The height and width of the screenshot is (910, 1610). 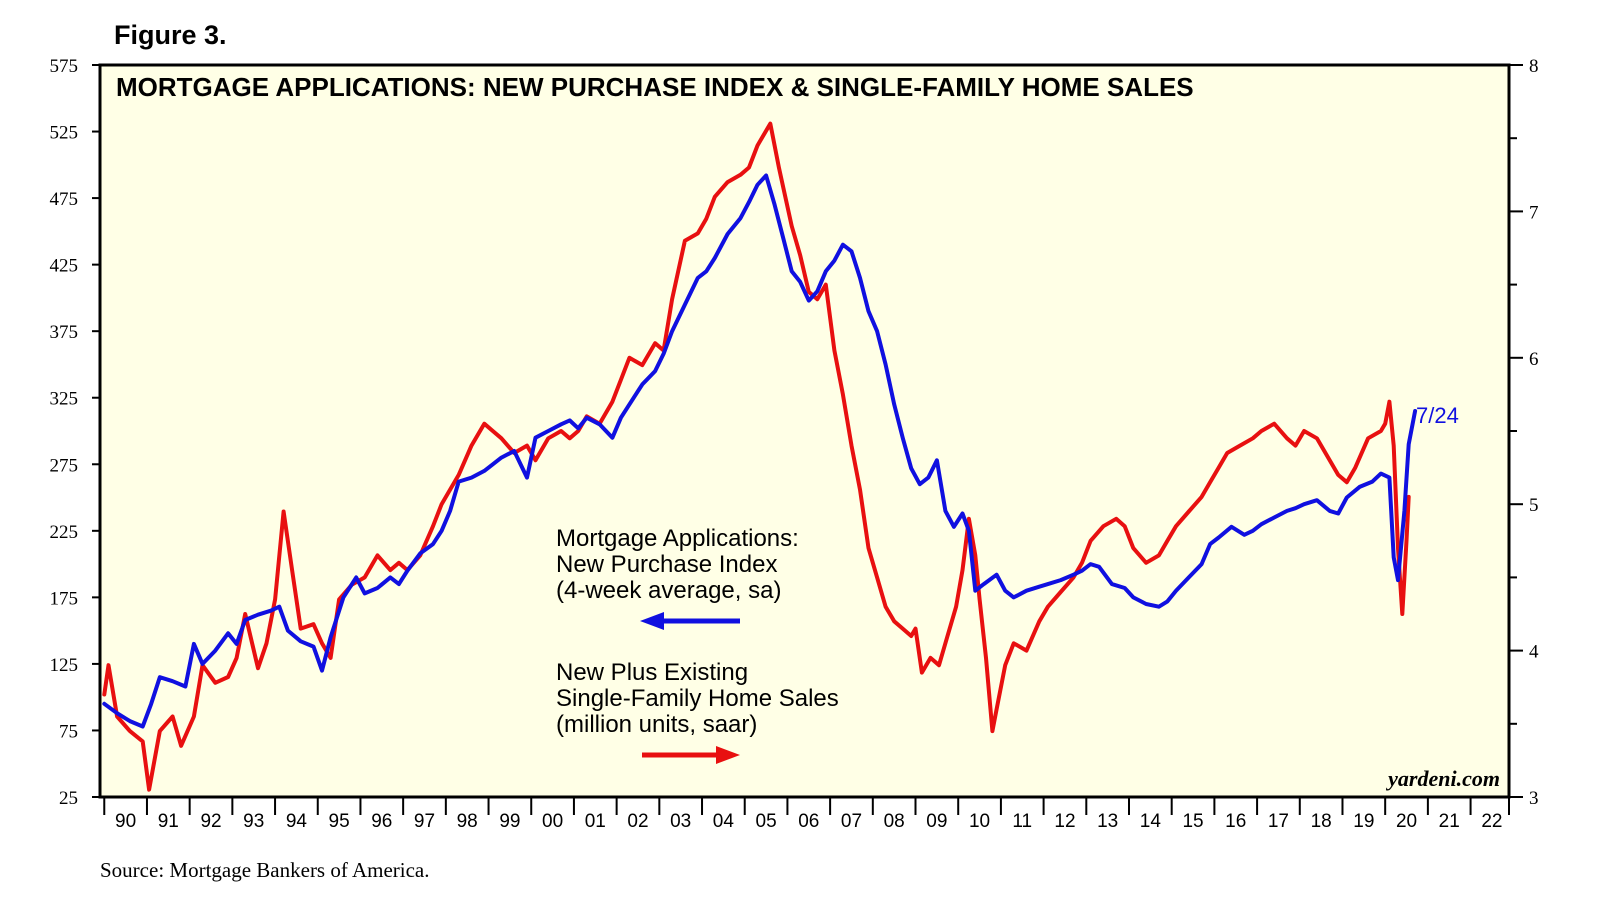 I want to click on legend-blue-line-2: New Purchase Index, so click(x=666, y=564).